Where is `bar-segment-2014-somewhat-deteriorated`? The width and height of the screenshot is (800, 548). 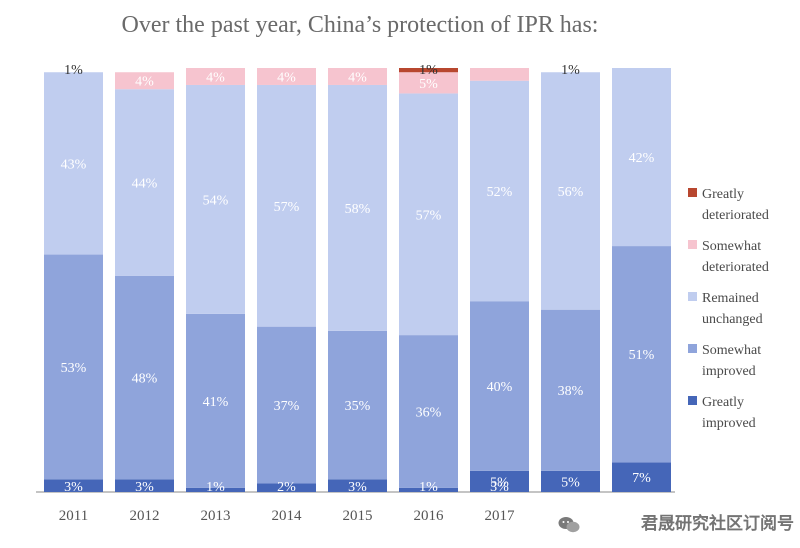
bar-segment-2014-somewhat-deteriorated is located at coordinates (286, 76).